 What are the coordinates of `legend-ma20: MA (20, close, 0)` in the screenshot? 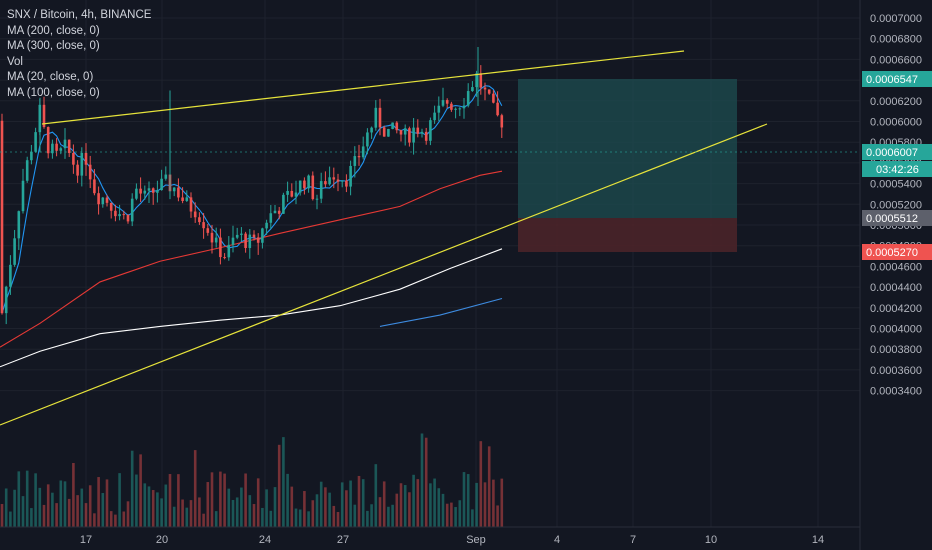 It's located at (50, 77).